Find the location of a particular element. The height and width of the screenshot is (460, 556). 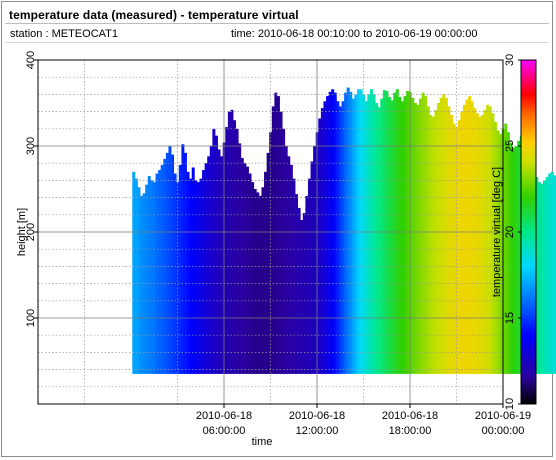

header-divider is located at coordinates (277, 23).